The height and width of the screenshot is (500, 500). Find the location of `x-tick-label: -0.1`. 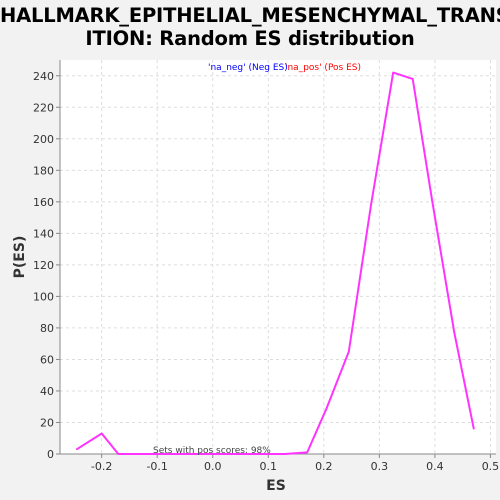

x-tick-label: -0.1 is located at coordinates (156, 466).